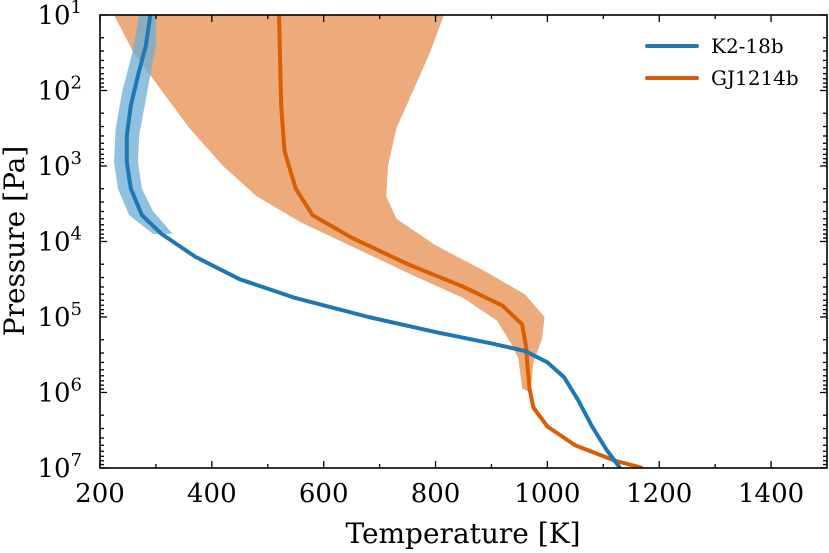  Describe the element at coordinates (212, 494) in the screenshot. I see `x-tick-label: 400` at that location.